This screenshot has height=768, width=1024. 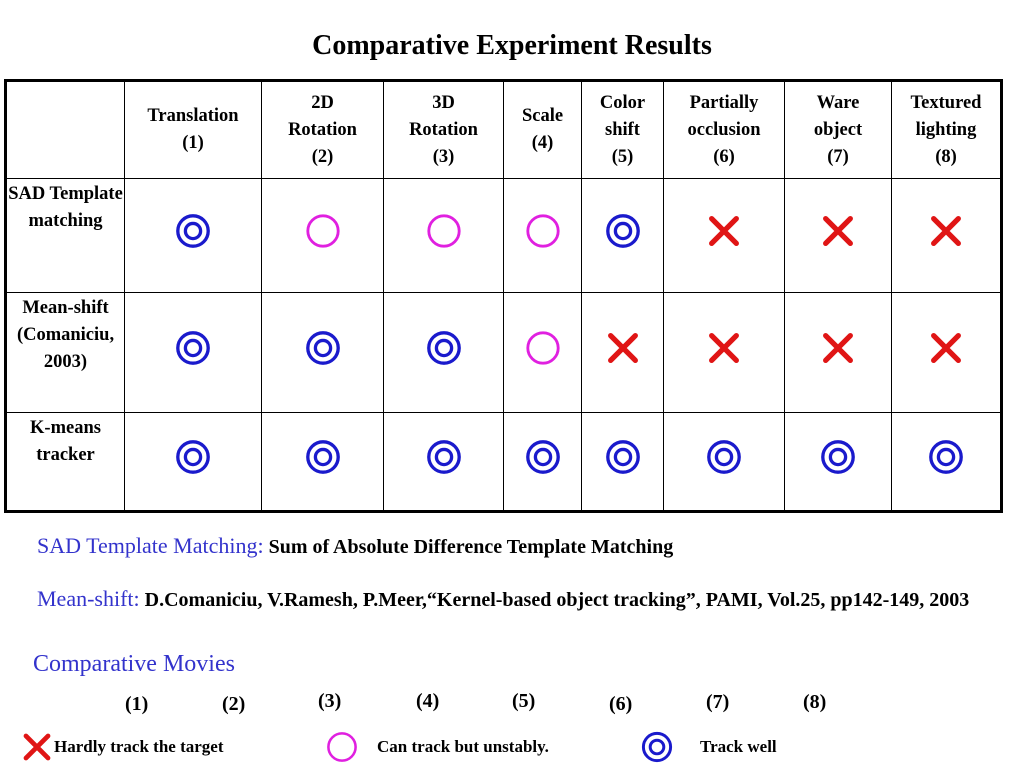 What do you see at coordinates (88, 598) in the screenshot?
I see `meanshift-term: Mean-shift:` at bounding box center [88, 598].